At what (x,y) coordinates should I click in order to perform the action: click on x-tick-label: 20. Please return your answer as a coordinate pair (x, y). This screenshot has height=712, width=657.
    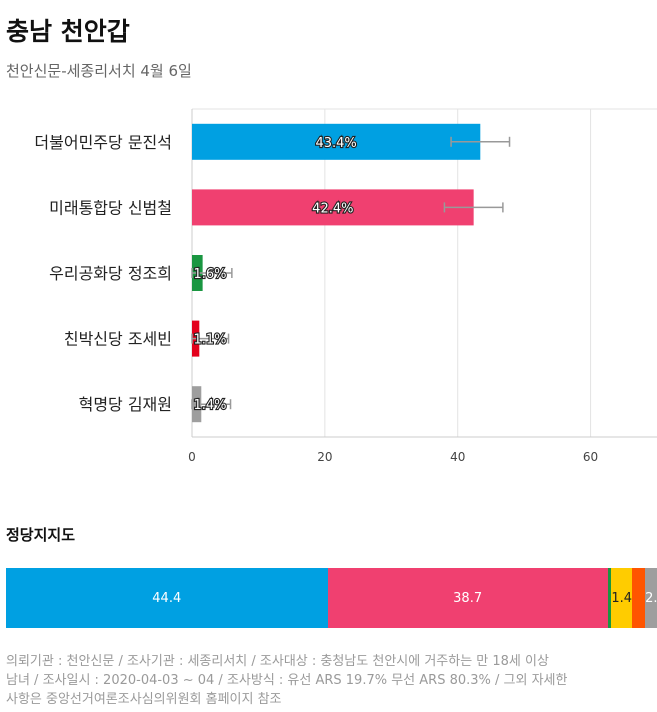
    Looking at the image, I should click on (324, 457).